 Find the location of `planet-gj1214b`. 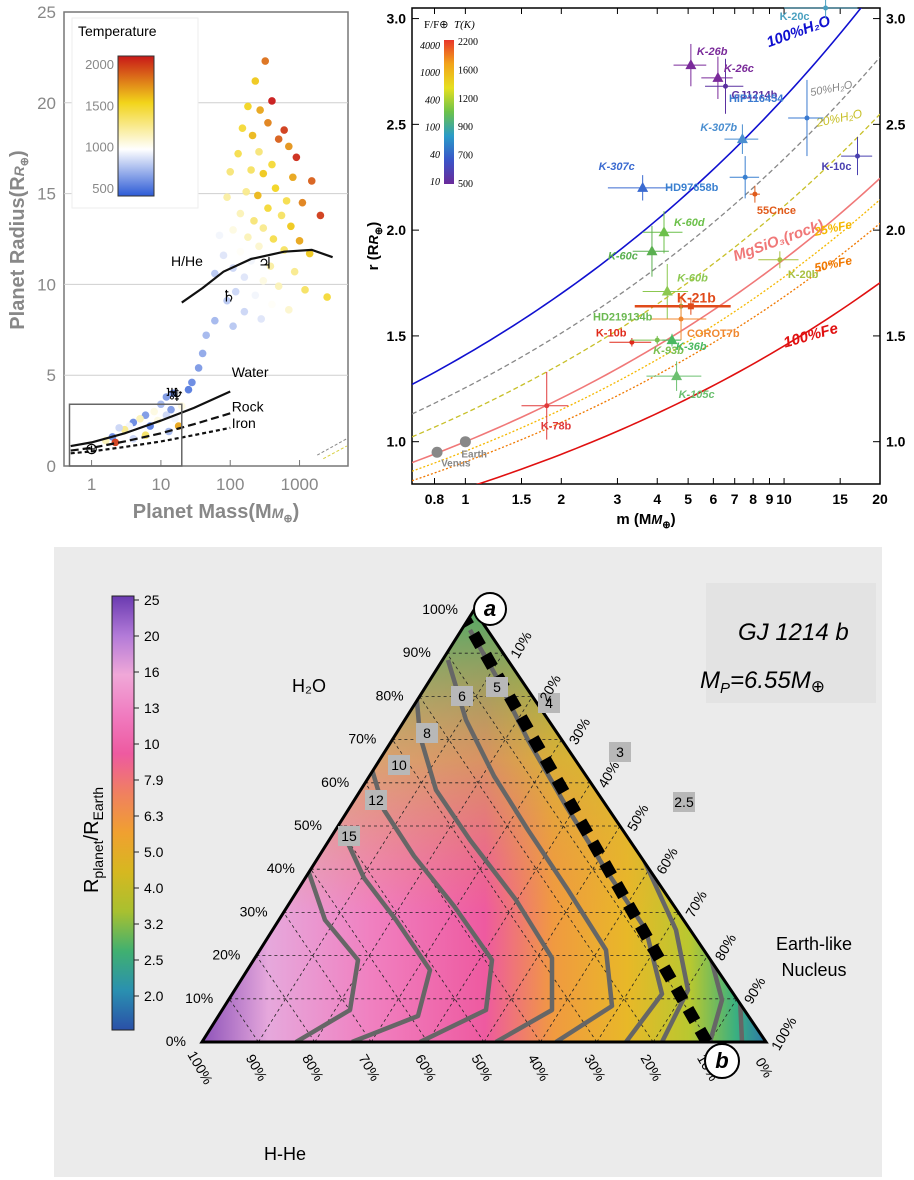

planet-gj1214b is located at coordinates (724, 86).